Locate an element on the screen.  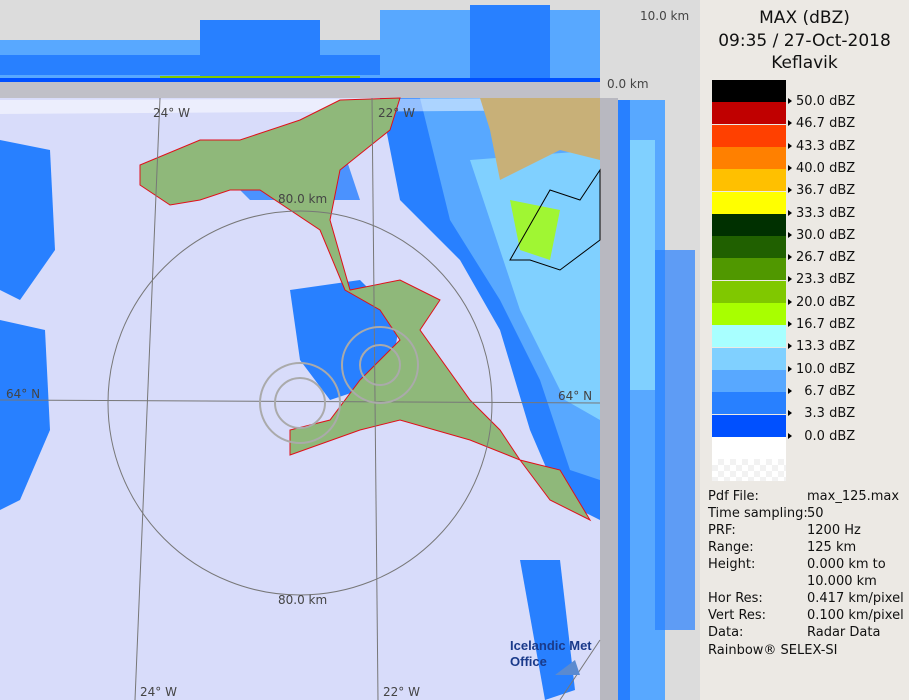
product-title: MAX (dBZ) is located at coordinates (804, 18).